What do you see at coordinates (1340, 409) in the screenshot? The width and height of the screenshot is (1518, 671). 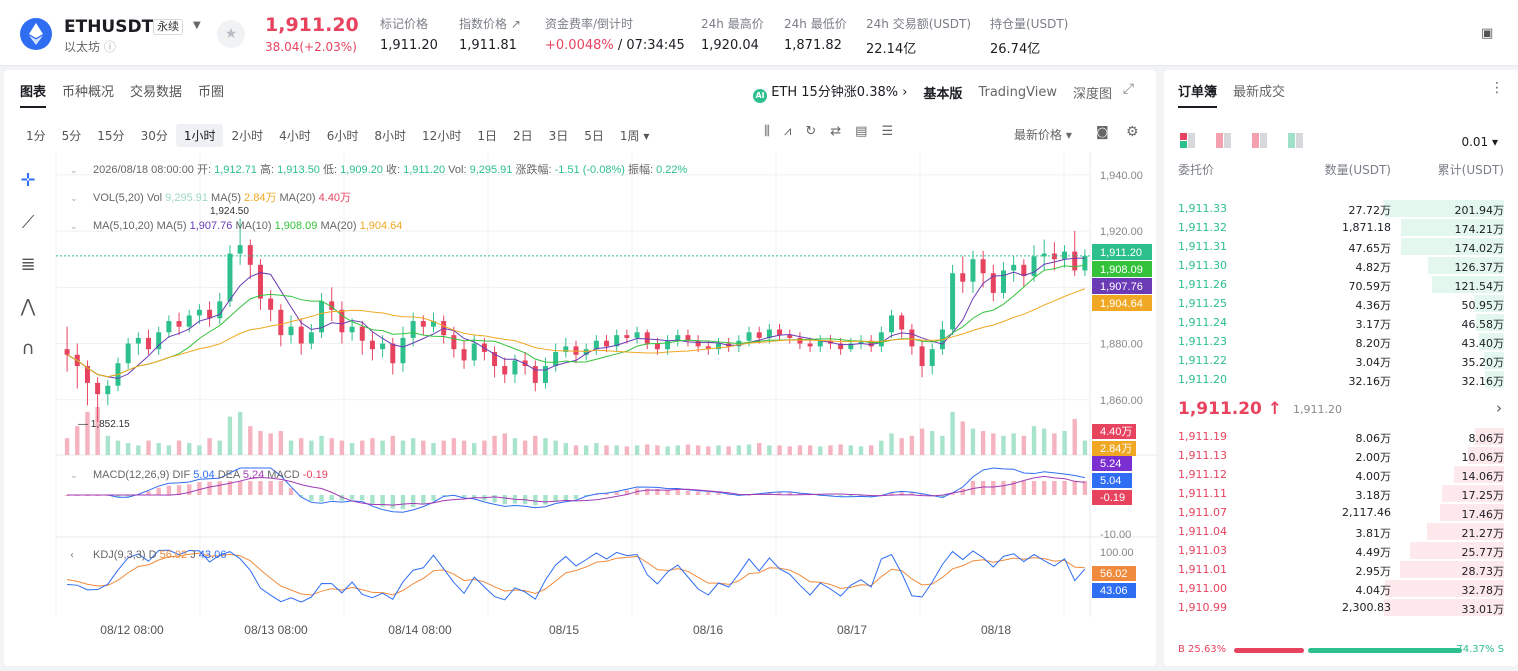 I see `mid-price: 1,911.20 ↑ 1,911.20 ›` at bounding box center [1340, 409].